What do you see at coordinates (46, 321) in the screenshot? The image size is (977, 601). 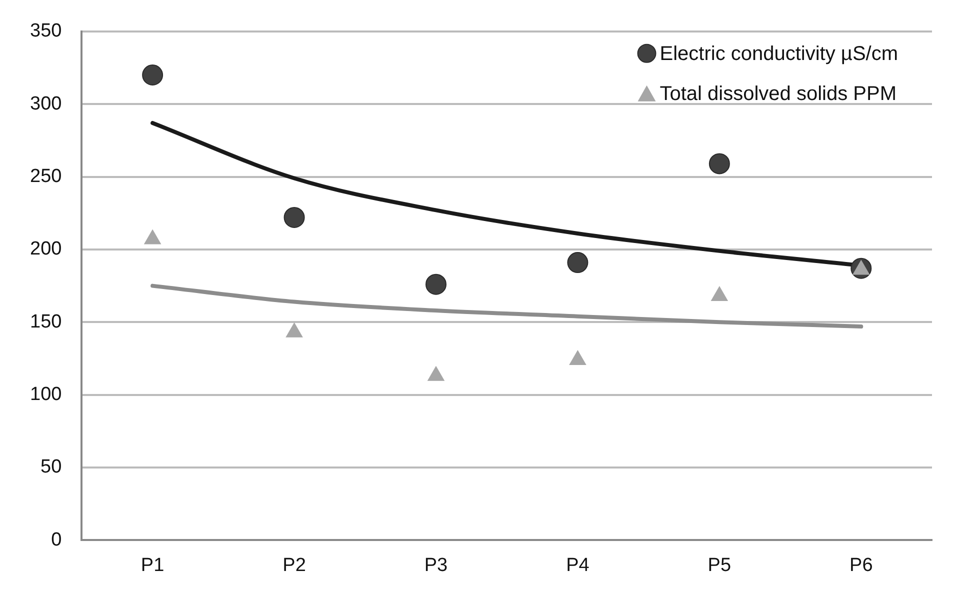 I see `y-tick-label: 150` at bounding box center [46, 321].